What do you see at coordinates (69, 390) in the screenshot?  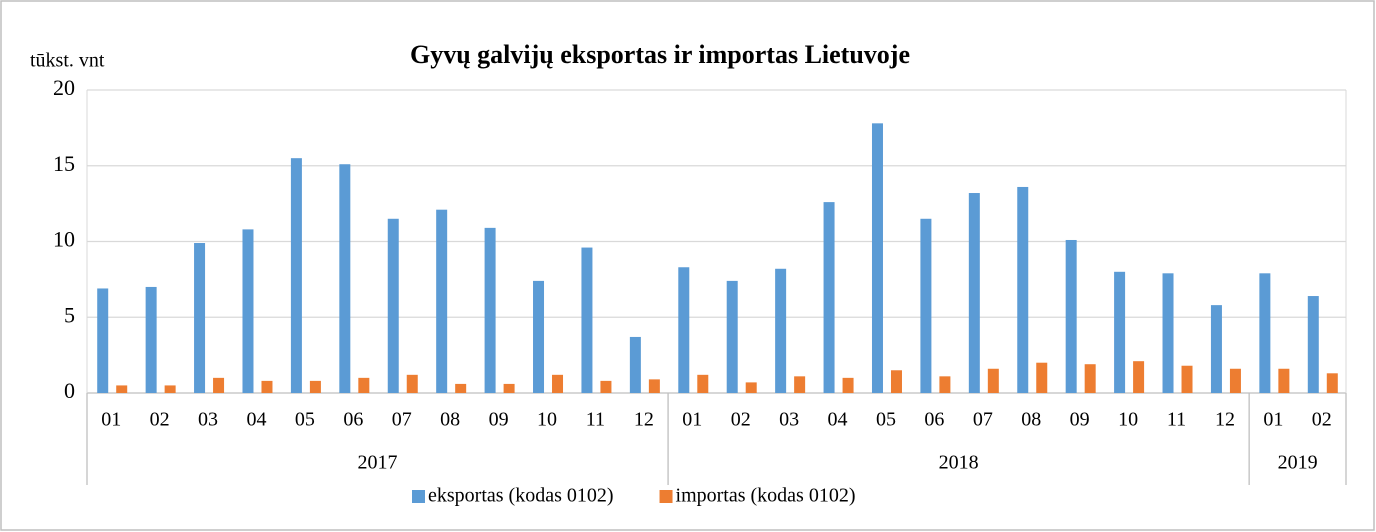 I see `y-tick-label: 0` at bounding box center [69, 390].